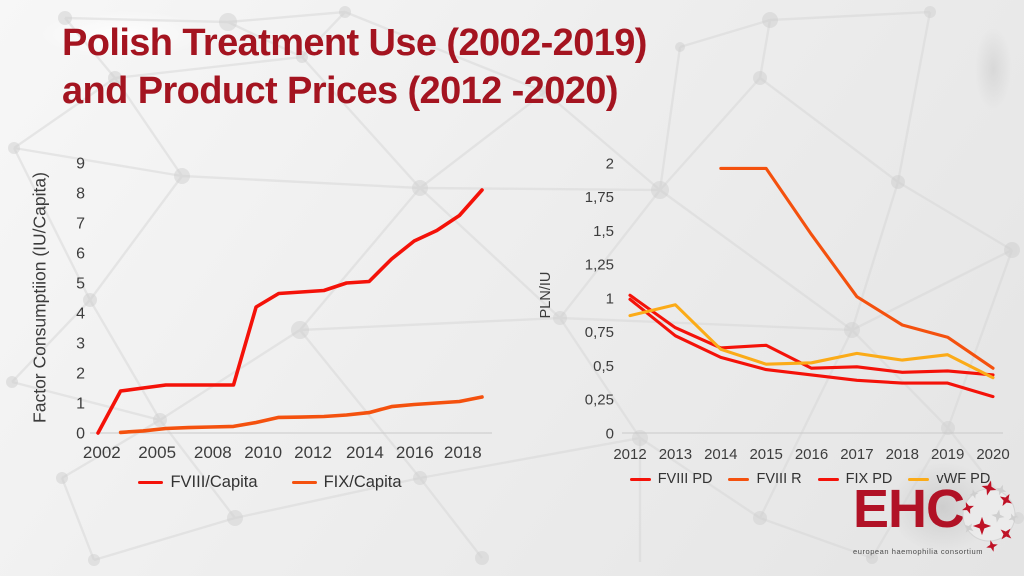 The width and height of the screenshot is (1024, 576). I want to click on y-tick-label: 3, so click(80, 344).